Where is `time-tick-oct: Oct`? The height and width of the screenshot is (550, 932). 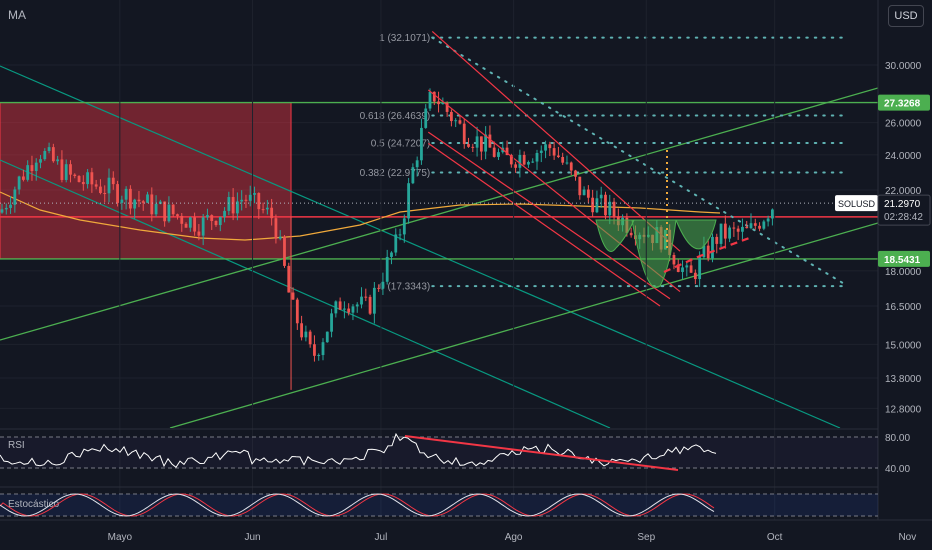 time-tick-oct: Oct is located at coordinates (775, 537).